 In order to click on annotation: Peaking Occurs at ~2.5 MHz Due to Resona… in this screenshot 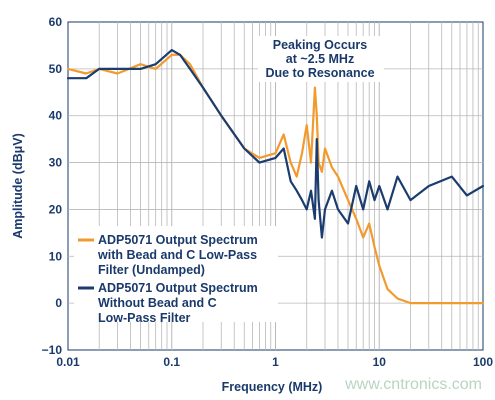, I will do `click(321, 59)`.